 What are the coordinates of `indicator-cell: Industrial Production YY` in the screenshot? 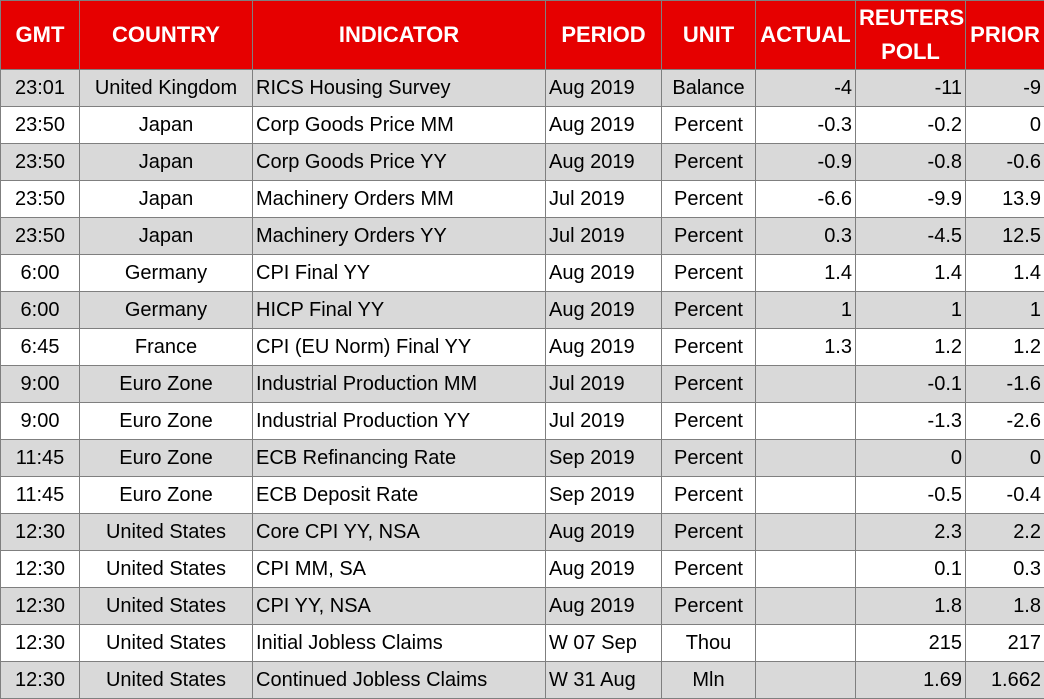 It's located at (399, 421).